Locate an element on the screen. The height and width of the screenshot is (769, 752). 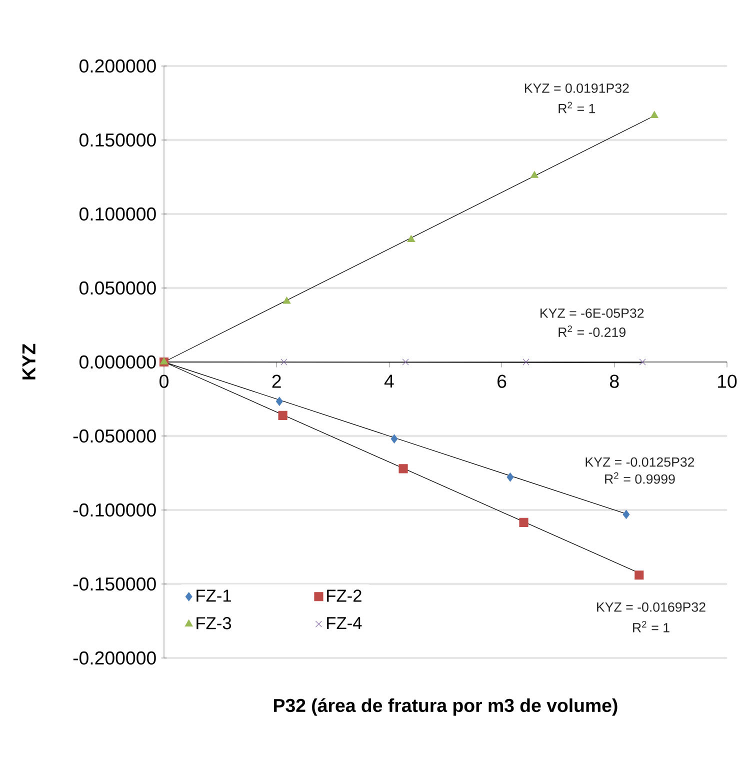
x-axis-title: P32 (área de fratura por m3 de volume) is located at coordinates (446, 707).